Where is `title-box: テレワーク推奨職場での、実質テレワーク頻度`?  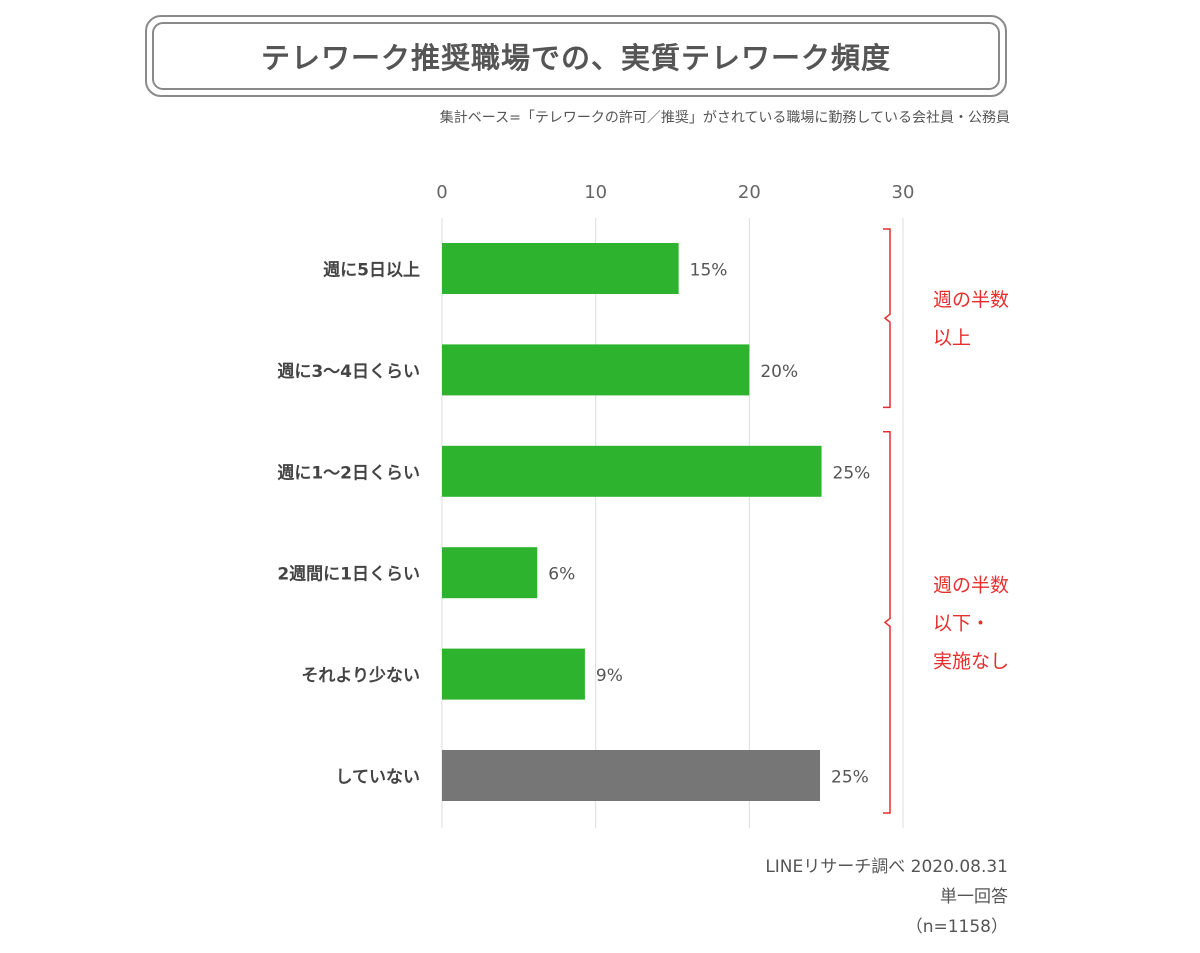
title-box: テレワーク推奨職場での、実質テレワーク頻度 is located at coordinates (576, 56).